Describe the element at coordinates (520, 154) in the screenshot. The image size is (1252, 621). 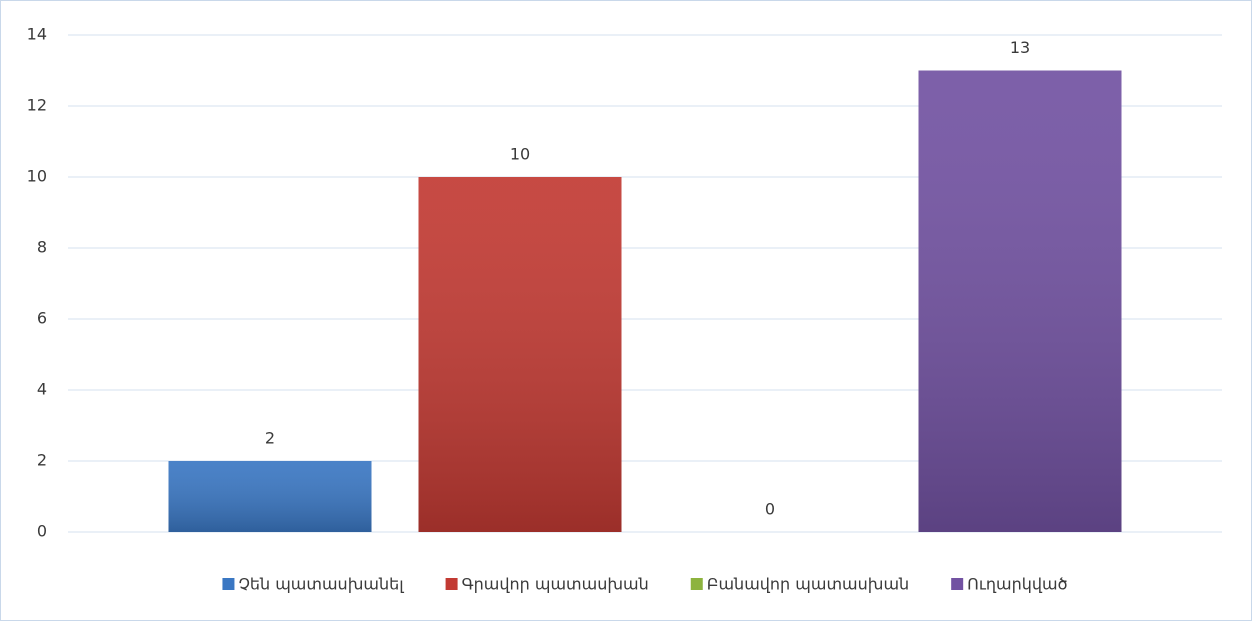
I see `value-label: 10` at that location.